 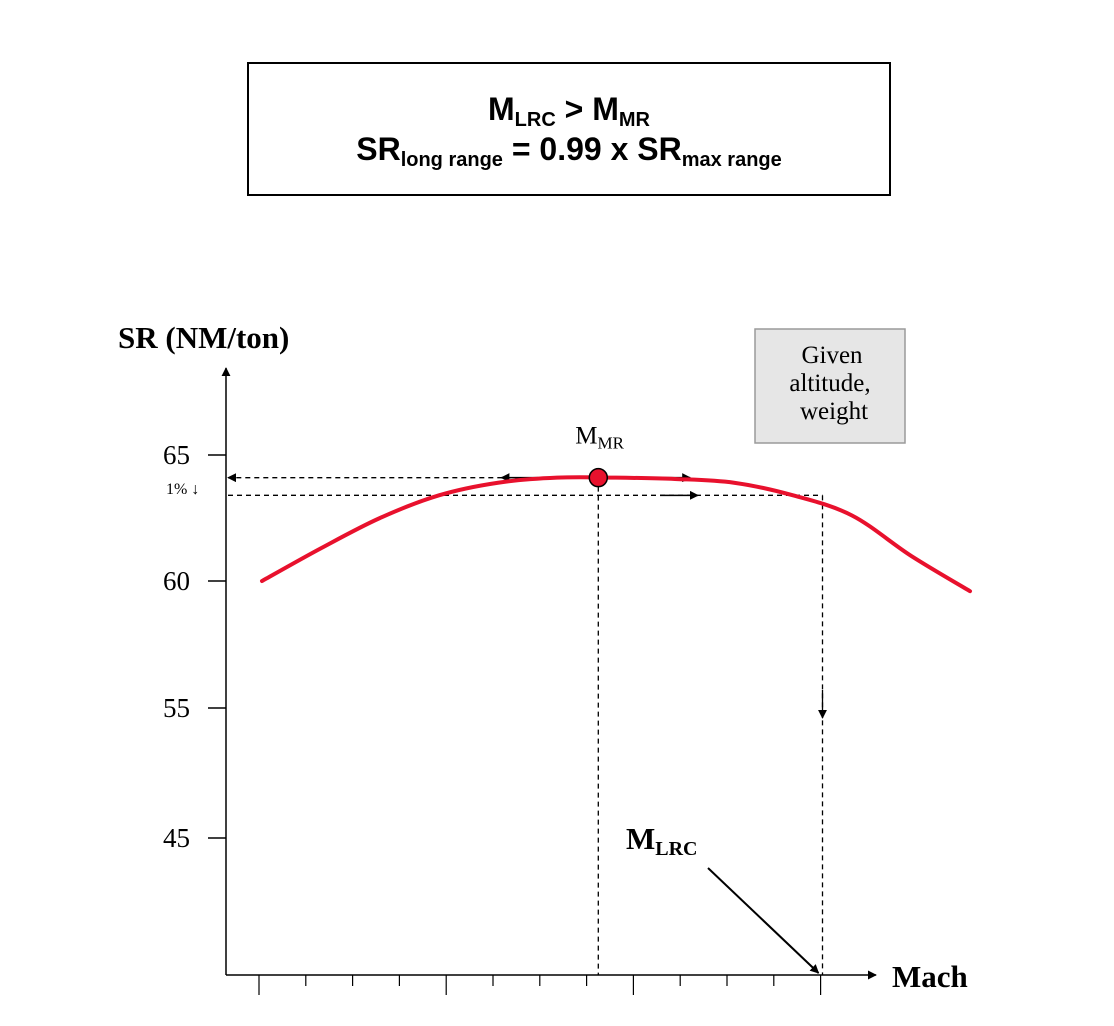 I want to click on formula-m-mr-subscript: MR, so click(x=634, y=120).